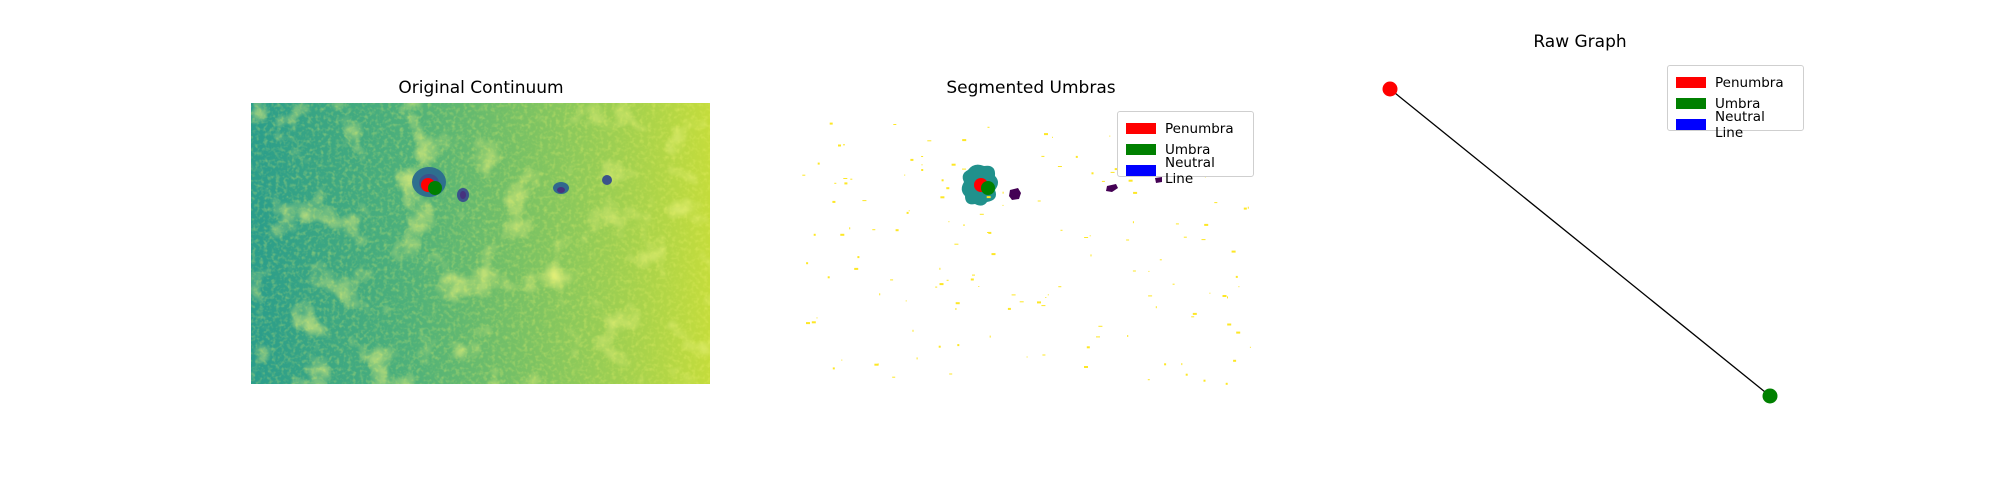 This screenshot has width=2000, height=480. What do you see at coordinates (1735, 103) in the screenshot?
I see `legend-entry-umbra: Umbra` at bounding box center [1735, 103].